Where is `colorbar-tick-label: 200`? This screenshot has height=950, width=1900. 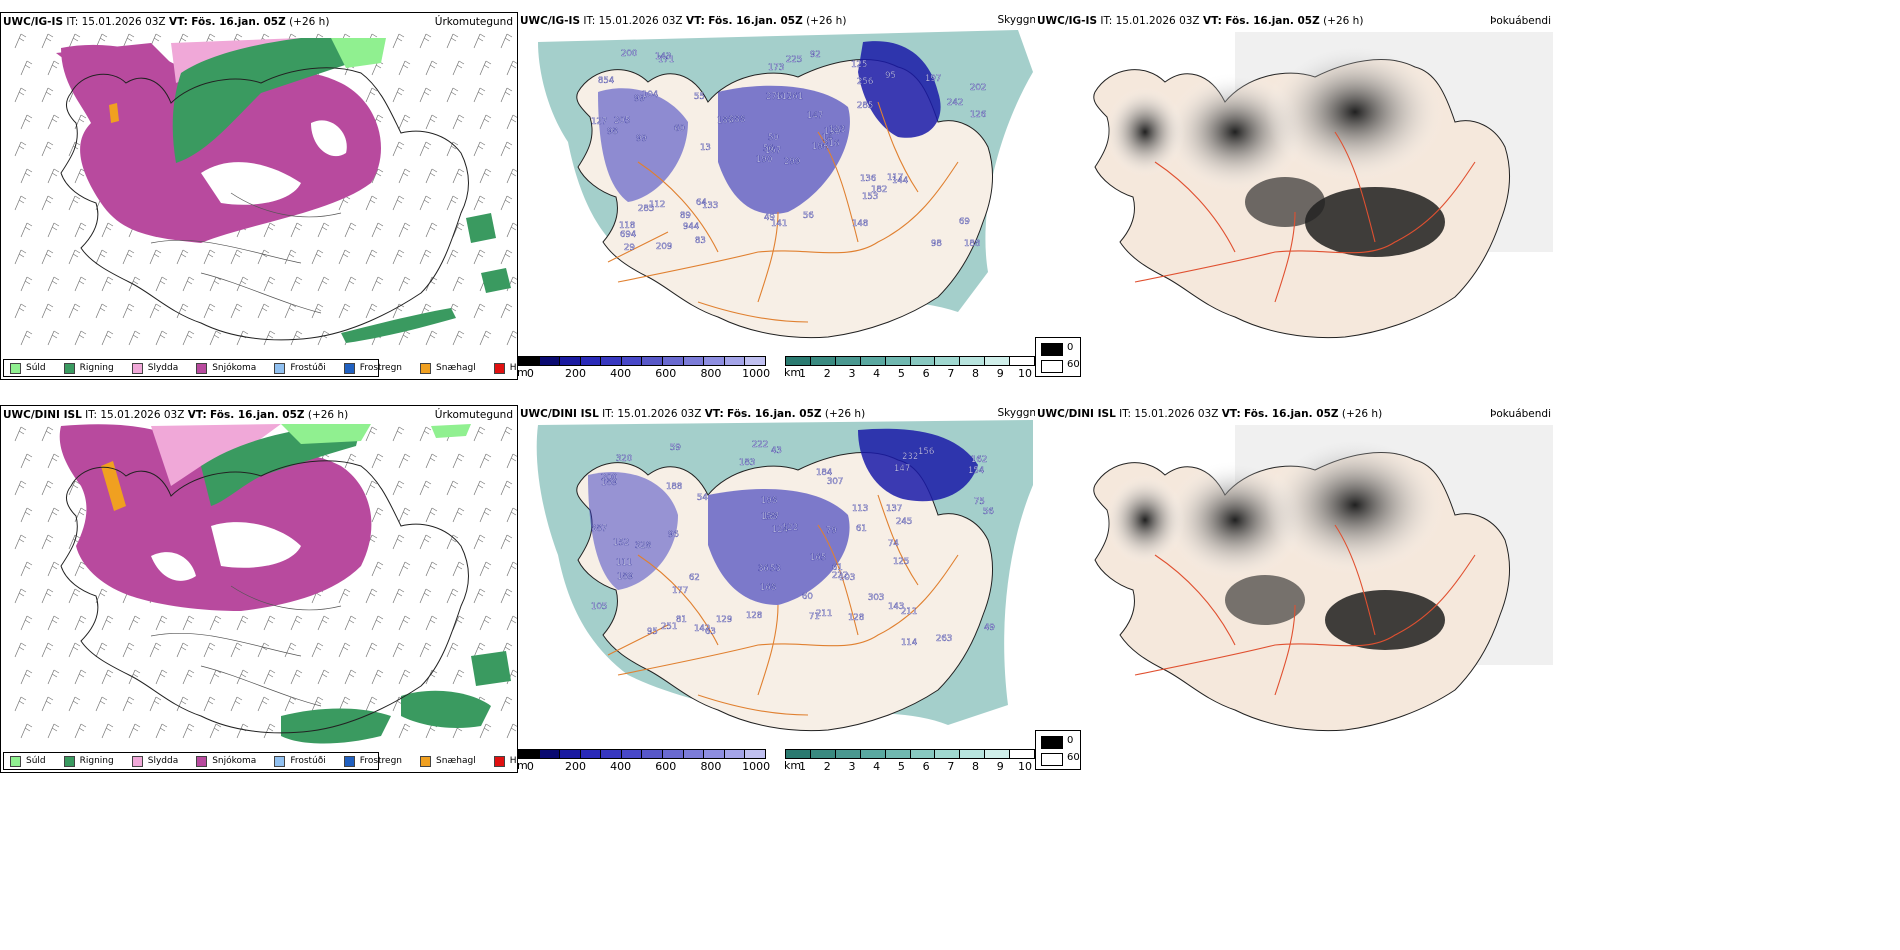
colorbar-tick-label: 200 is located at coordinates (576, 766).